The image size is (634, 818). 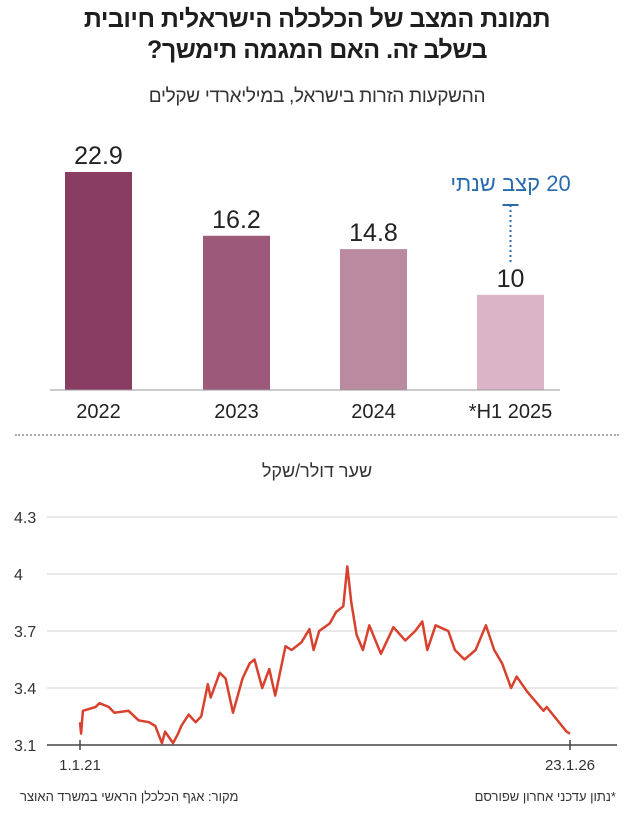 I want to click on y-tick-label: 3.4, so click(x=25, y=689).